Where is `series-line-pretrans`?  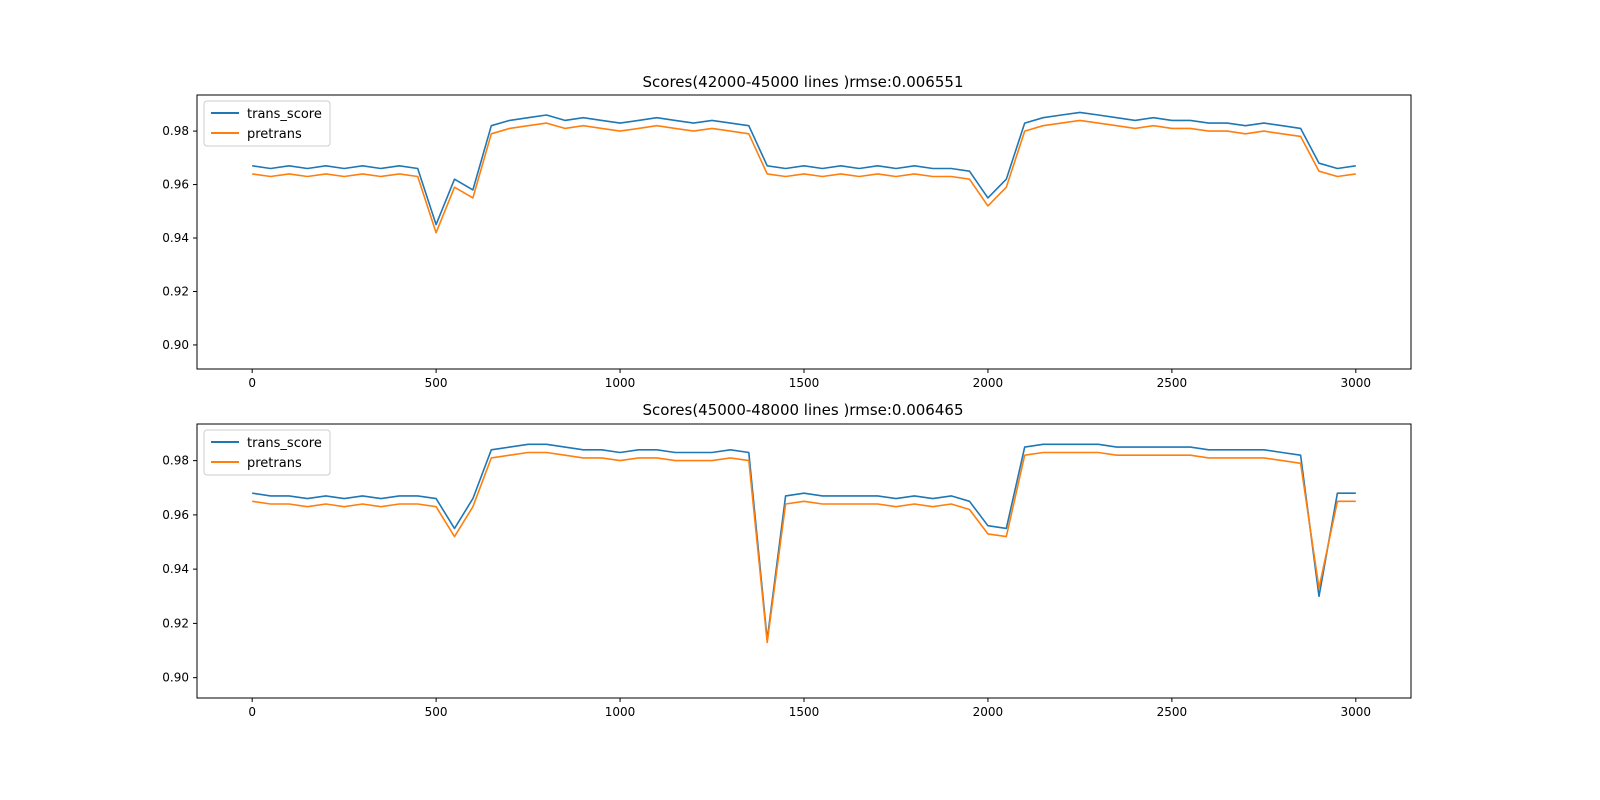 series-line-pretrans is located at coordinates (804, 176).